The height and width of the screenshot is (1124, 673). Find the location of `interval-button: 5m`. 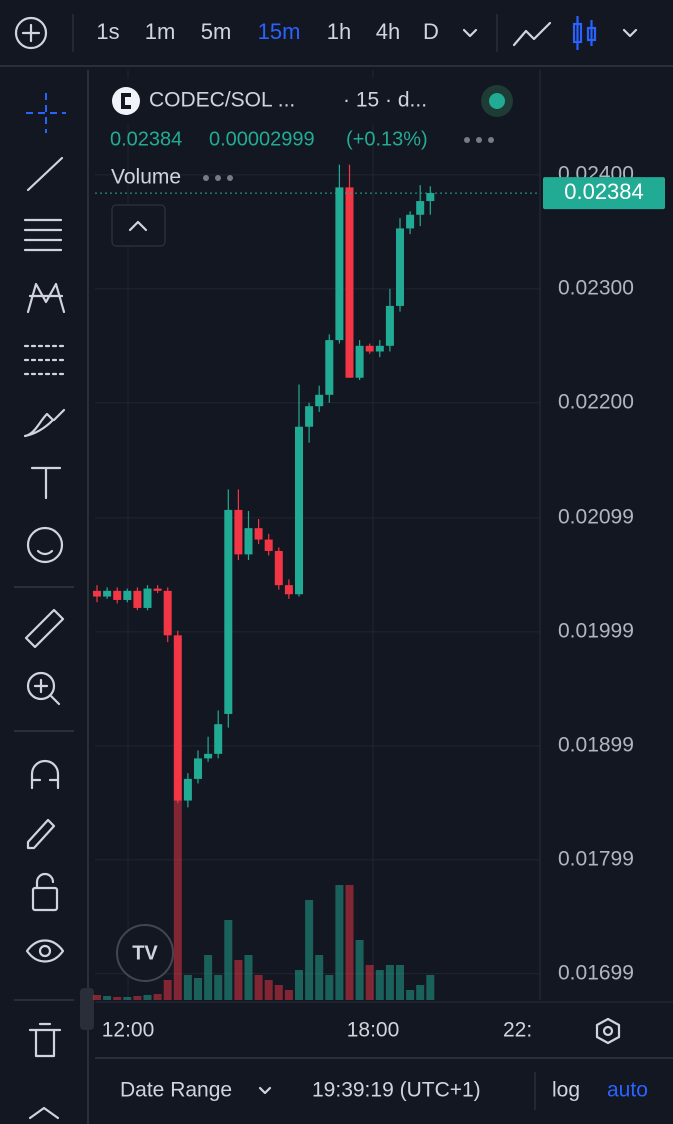

interval-button: 5m is located at coordinates (216, 31).